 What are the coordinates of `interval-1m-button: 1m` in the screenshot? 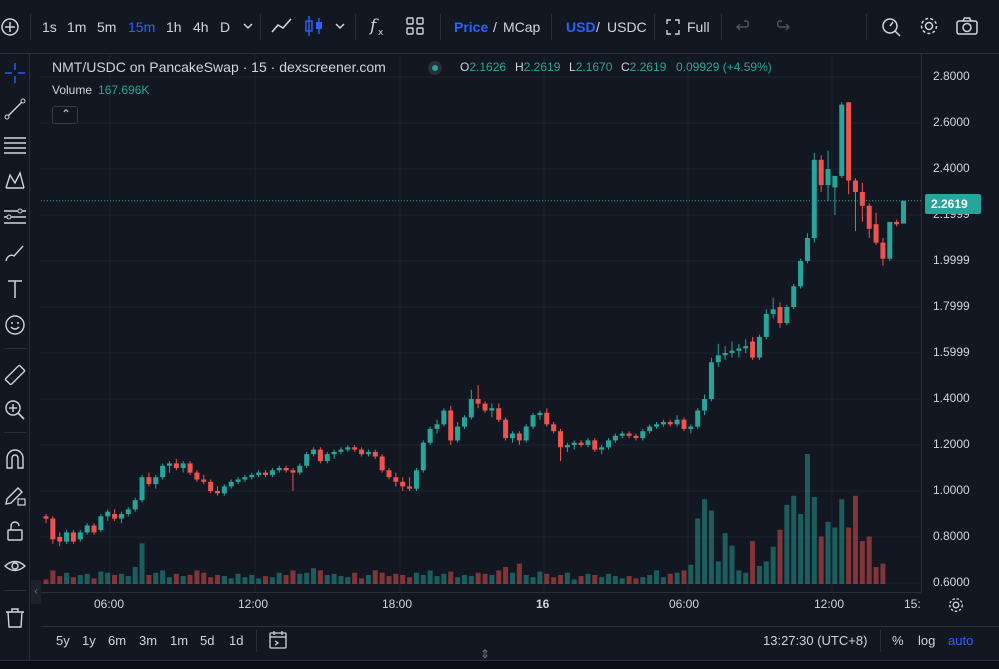 It's located at (77, 27).